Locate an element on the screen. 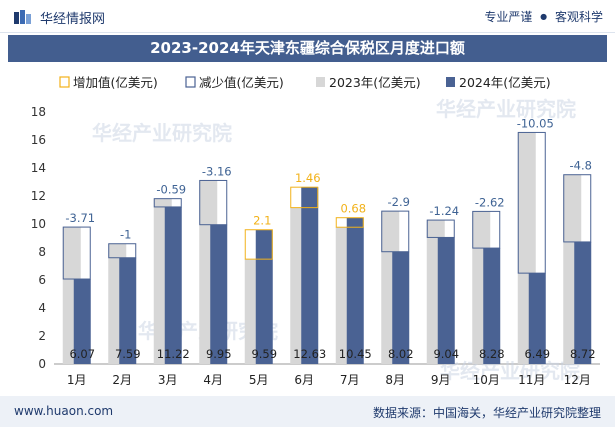 The width and height of the screenshot is (615, 427). x-tick-label: 2月 is located at coordinates (122, 380).